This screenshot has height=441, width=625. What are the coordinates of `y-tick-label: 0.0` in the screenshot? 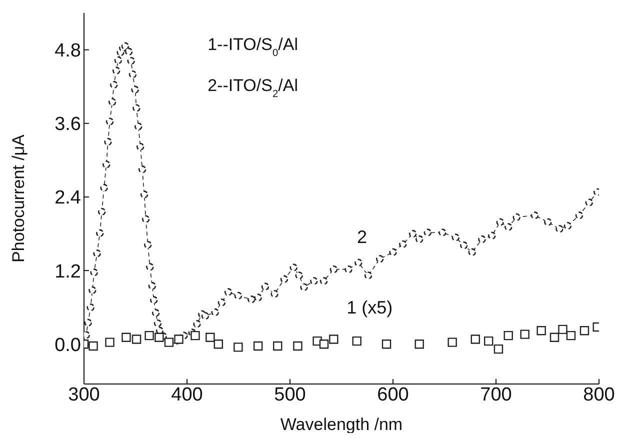 It's located at (67, 345).